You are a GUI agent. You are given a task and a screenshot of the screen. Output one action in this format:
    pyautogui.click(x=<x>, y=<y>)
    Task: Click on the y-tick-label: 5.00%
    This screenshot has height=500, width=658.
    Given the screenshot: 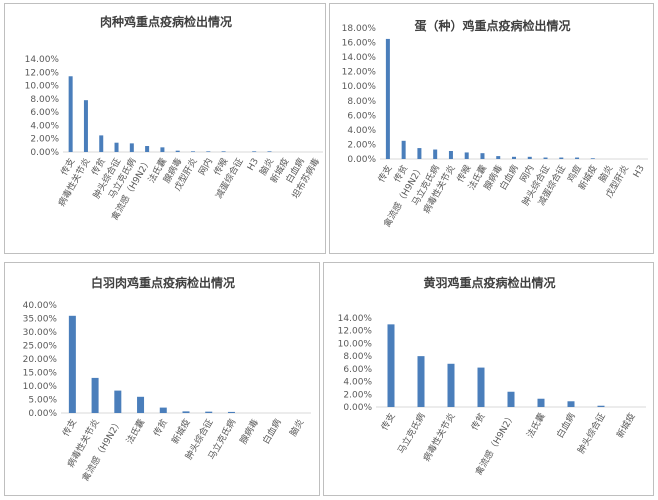 What is the action you would take?
    pyautogui.click(x=42, y=401)
    